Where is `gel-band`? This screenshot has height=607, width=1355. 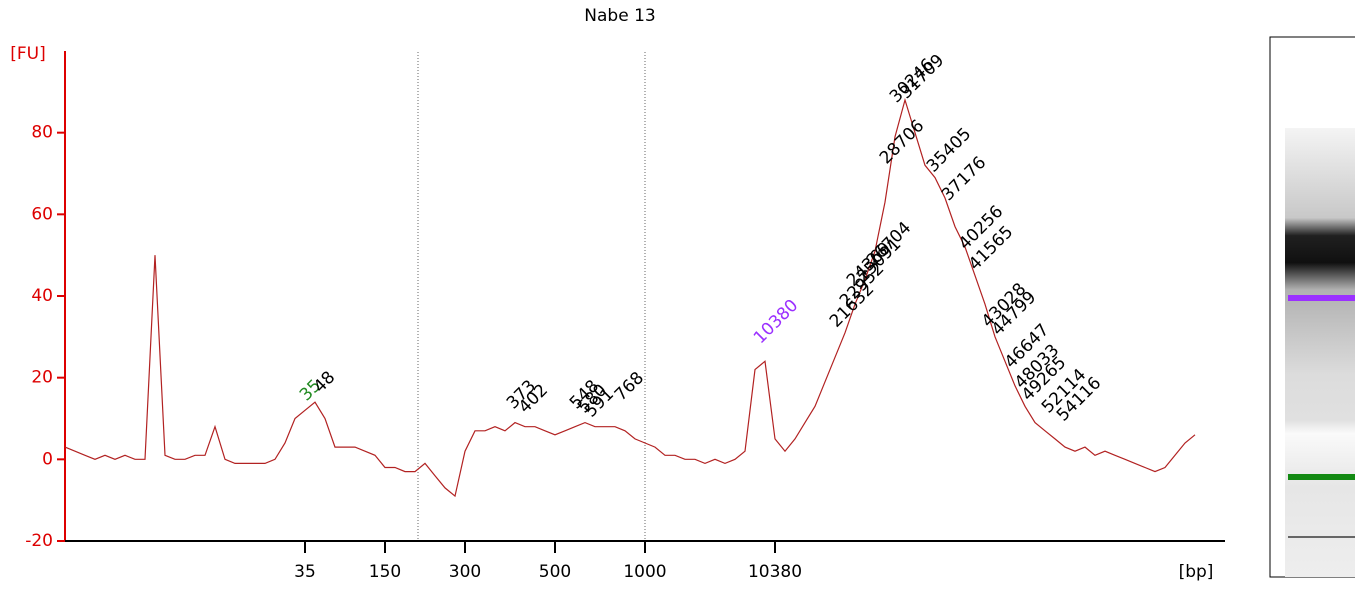 gel-band is located at coordinates (1320, 352).